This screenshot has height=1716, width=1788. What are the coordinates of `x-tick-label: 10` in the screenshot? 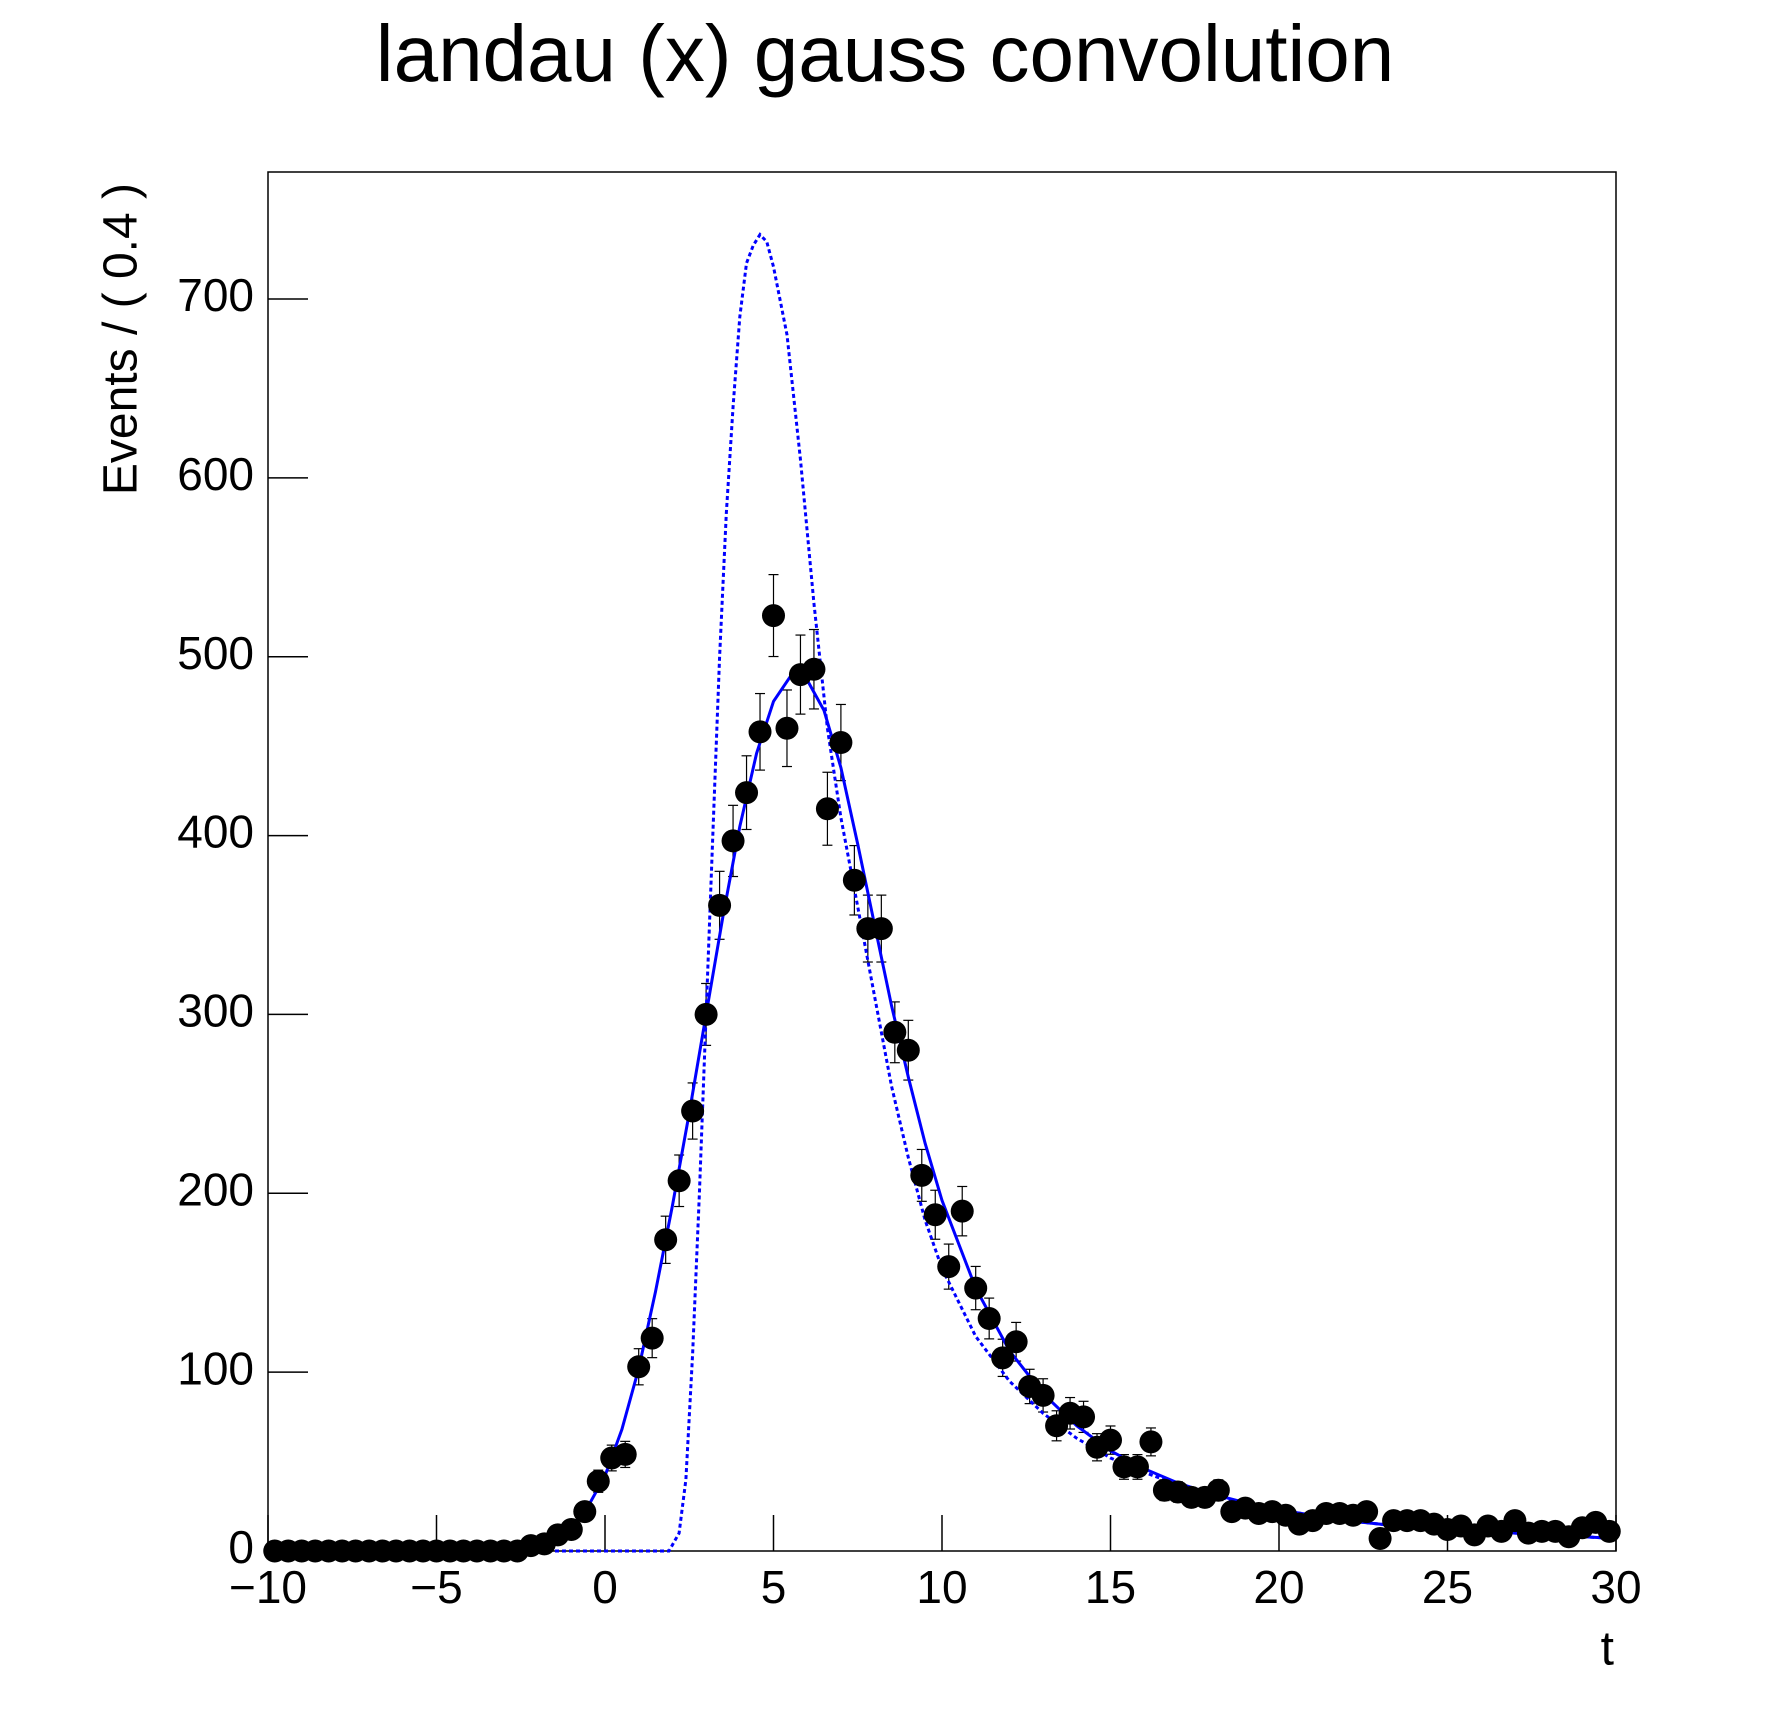 It's located at (941, 1587).